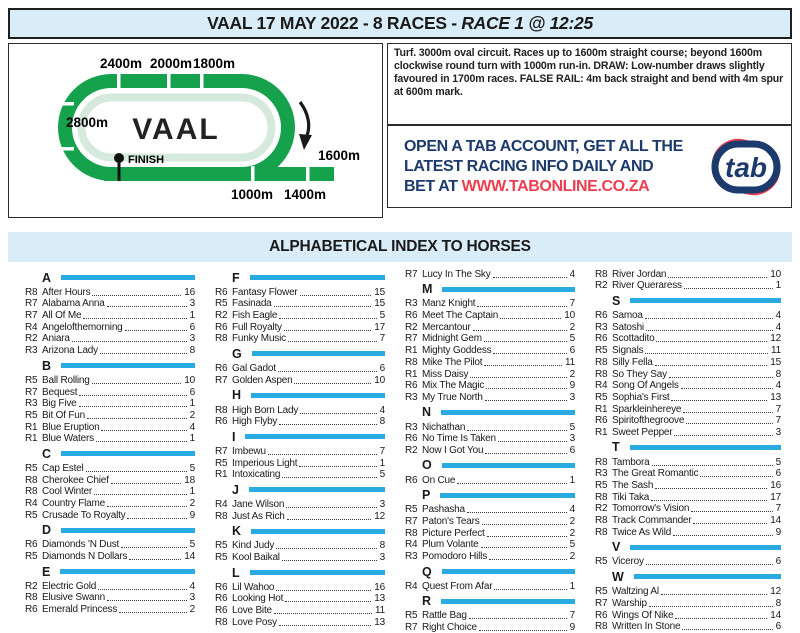 This screenshot has height=633, width=800. I want to click on horse-name: No Time Is Taken, so click(459, 439).